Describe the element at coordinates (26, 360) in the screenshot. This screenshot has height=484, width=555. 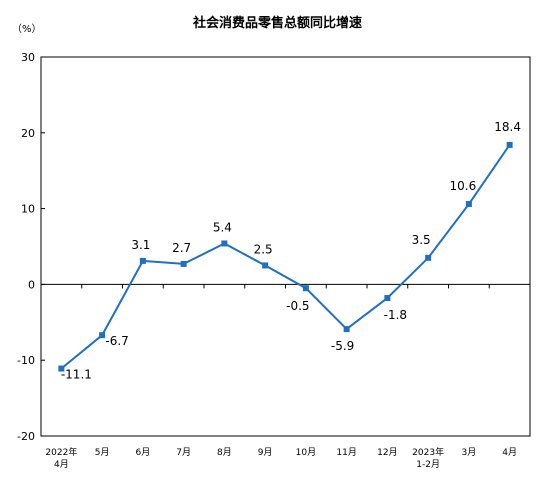
I see `y-tick-label: -10` at that location.